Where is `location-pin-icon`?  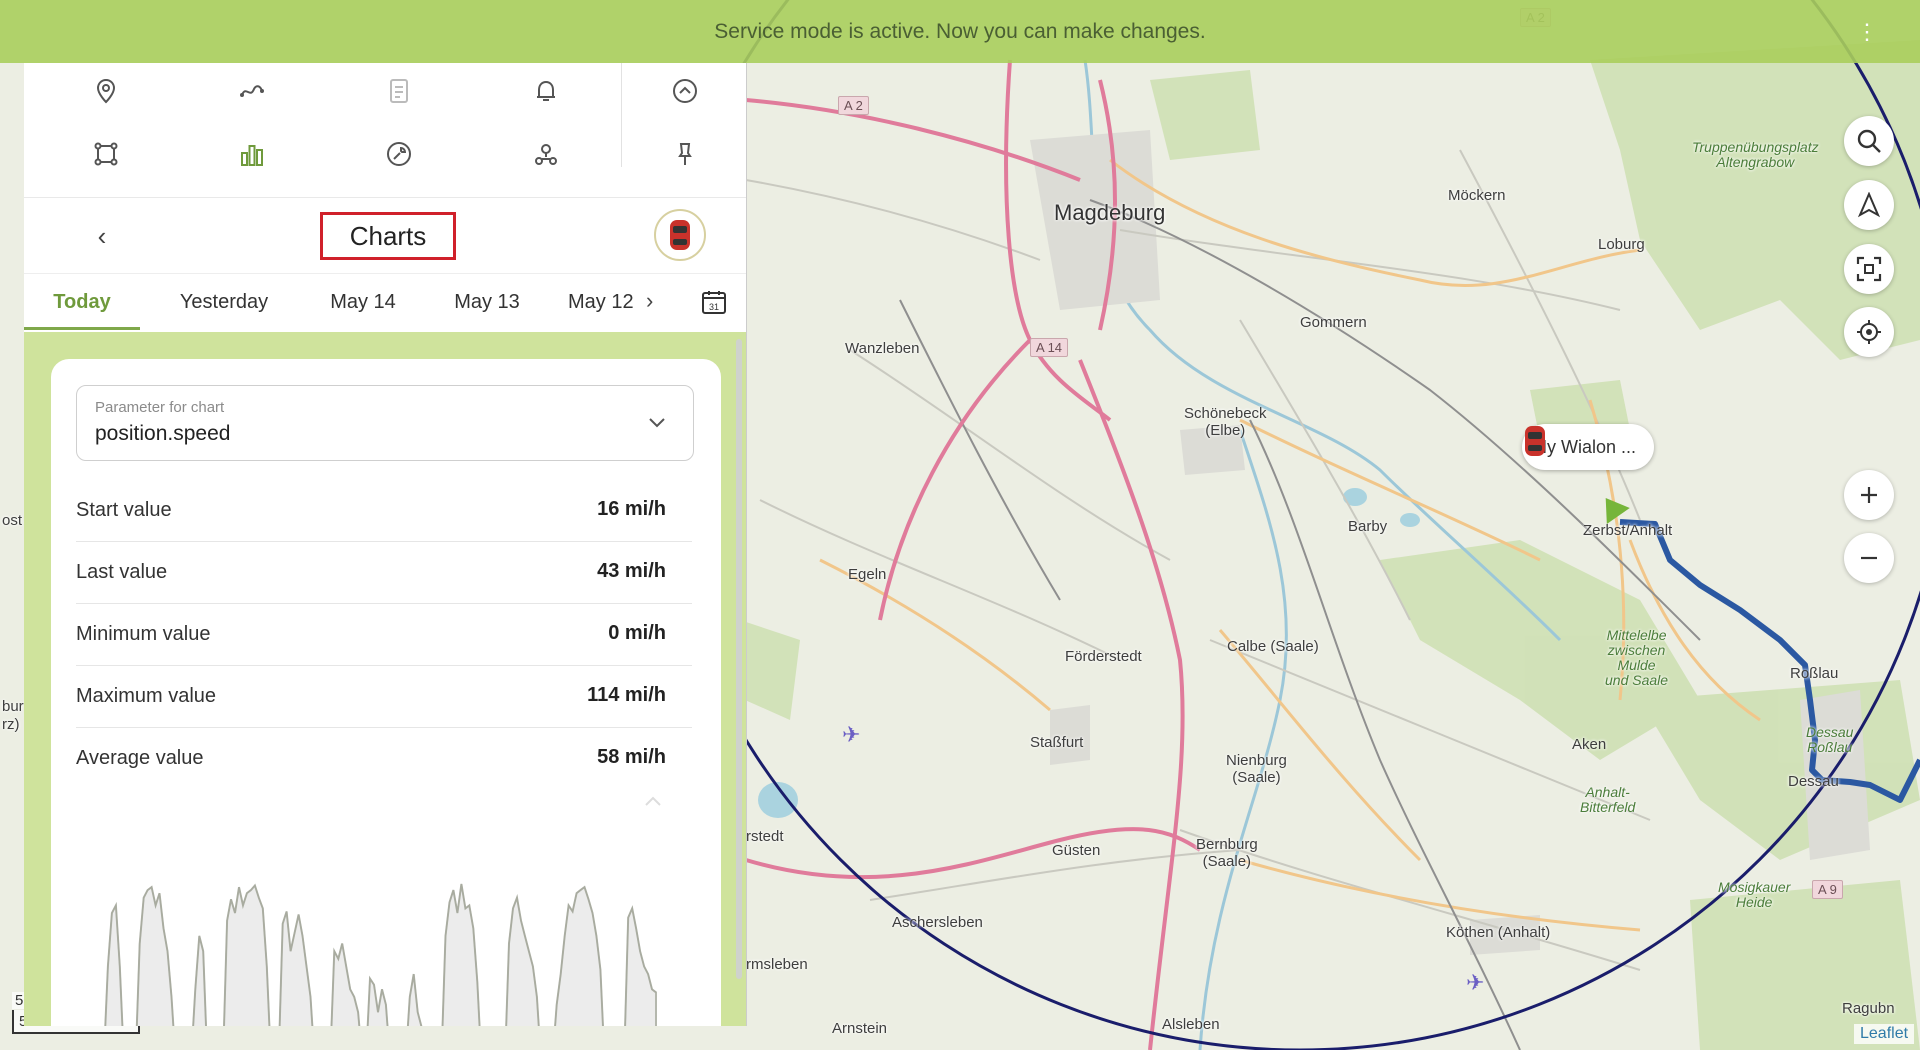
location-pin-icon is located at coordinates (106, 91).